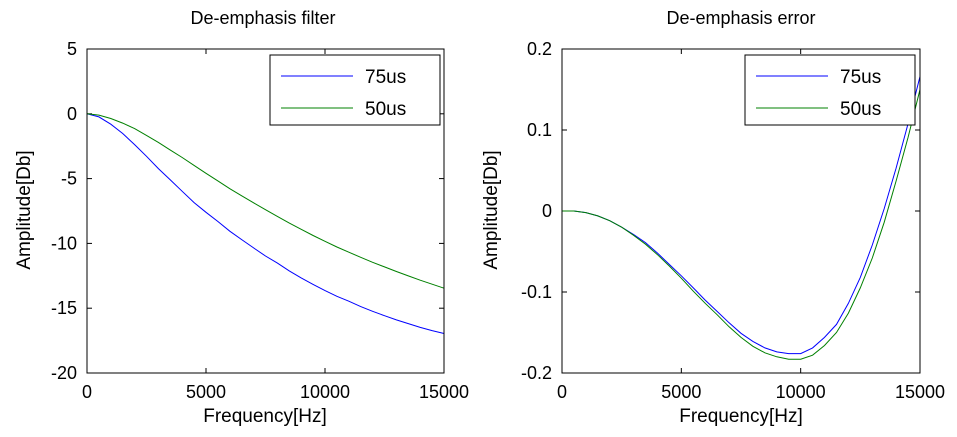  Describe the element at coordinates (860, 77) in the screenshot. I see `right-legend-label-75us: 75us` at that location.